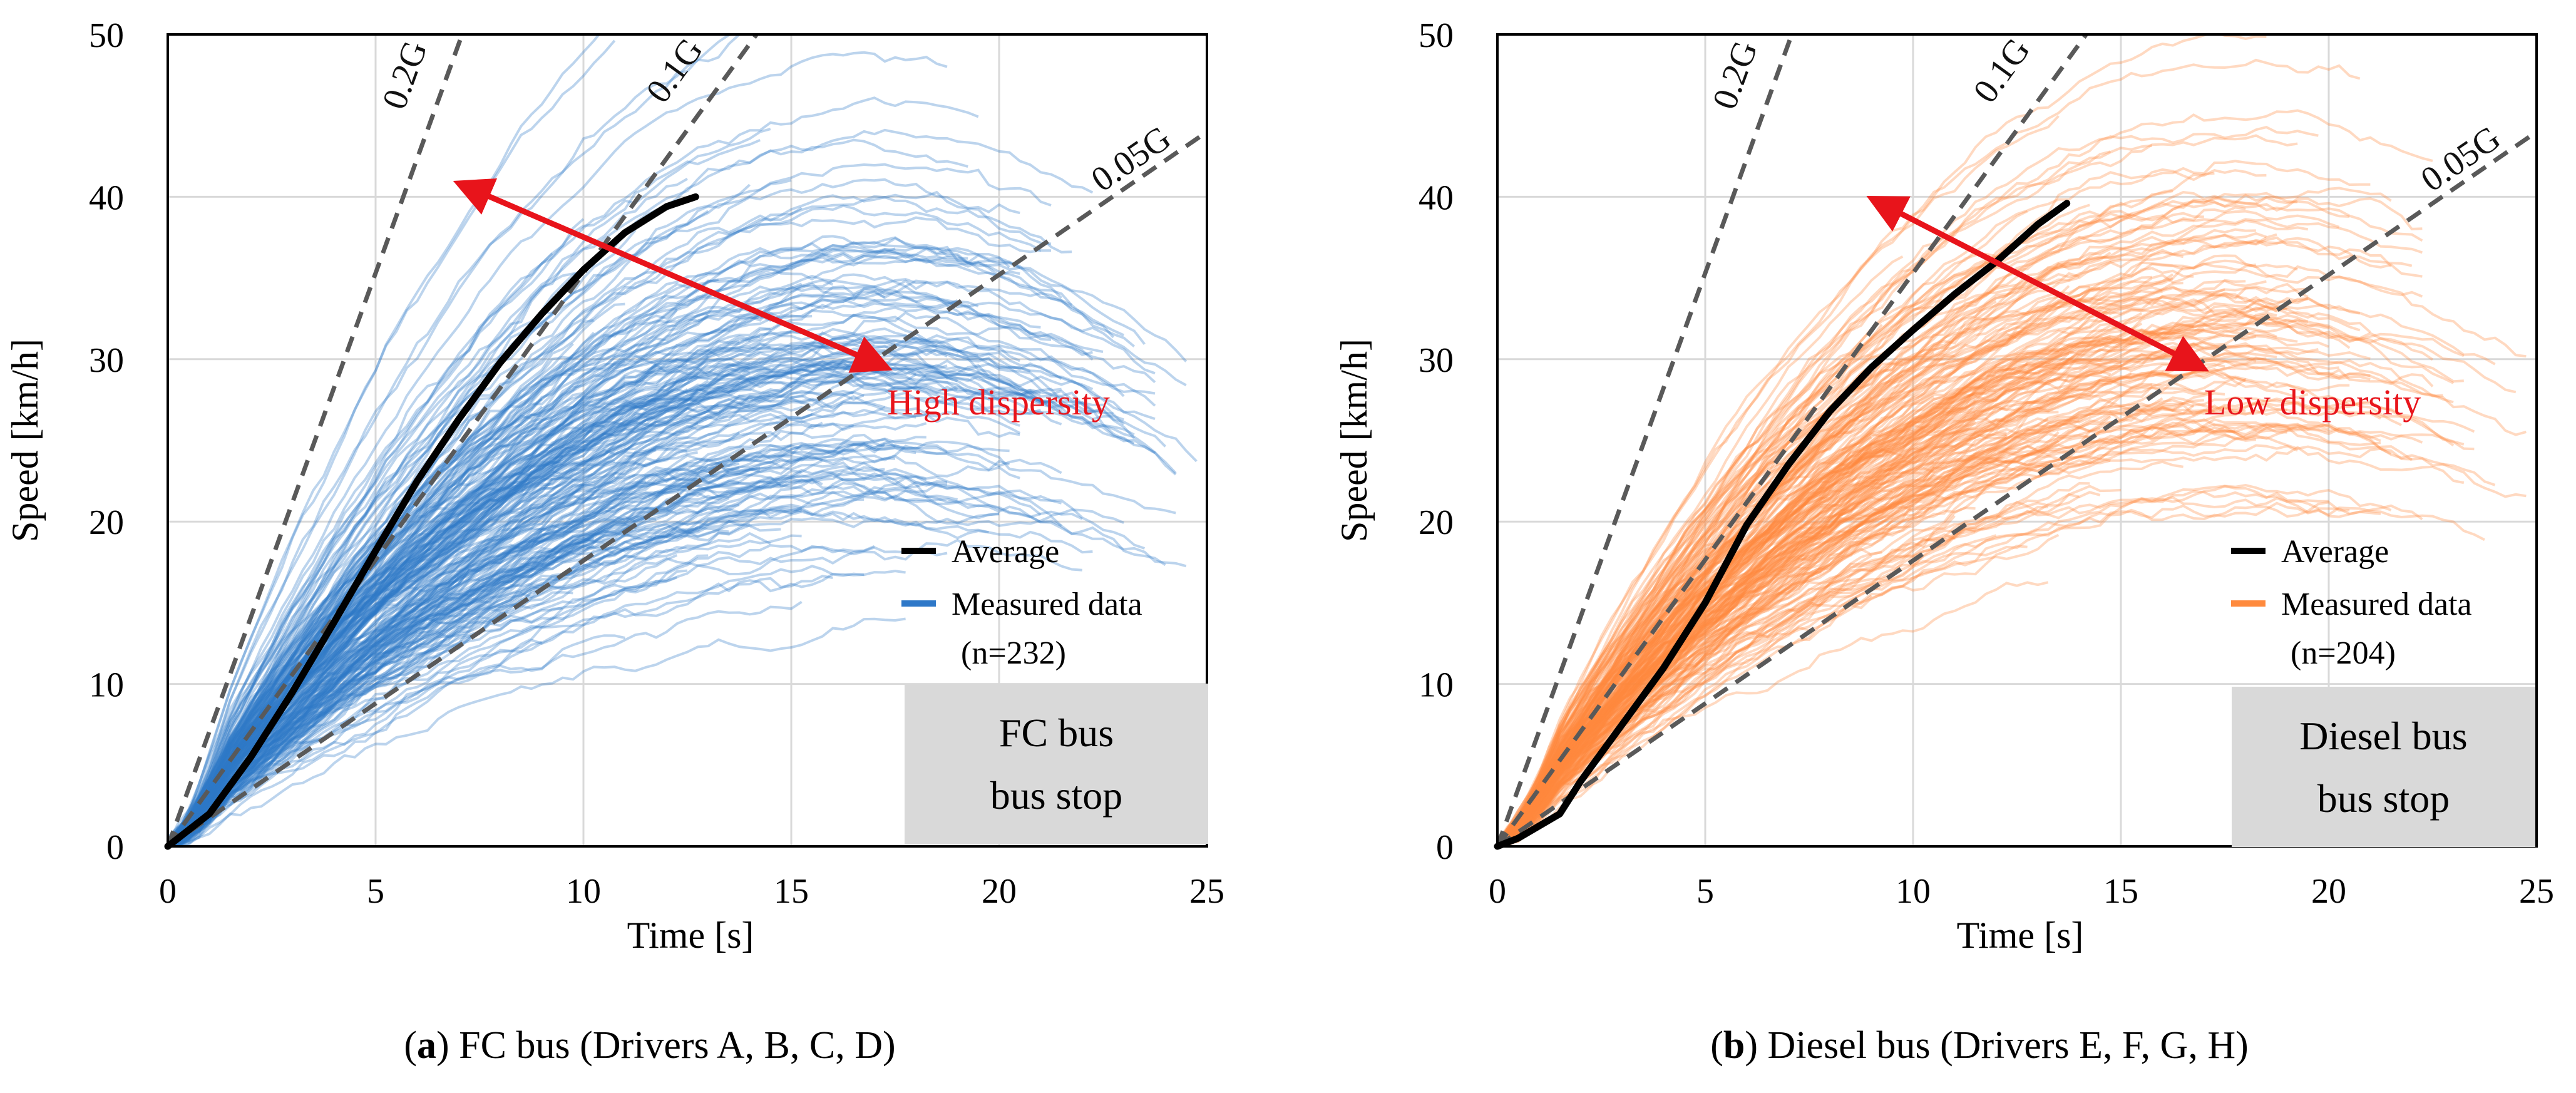 This screenshot has height=1093, width=2576. Describe the element at coordinates (106, 197) in the screenshot. I see `y-tick-label: 40` at that location.